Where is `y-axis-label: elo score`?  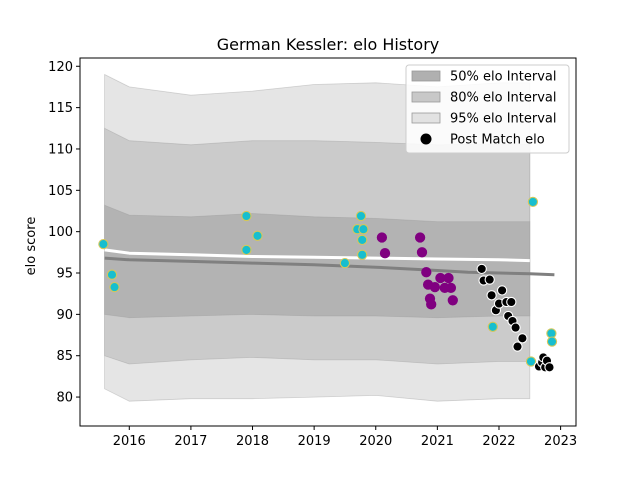
y-axis-label: elo score is located at coordinates (31, 246).